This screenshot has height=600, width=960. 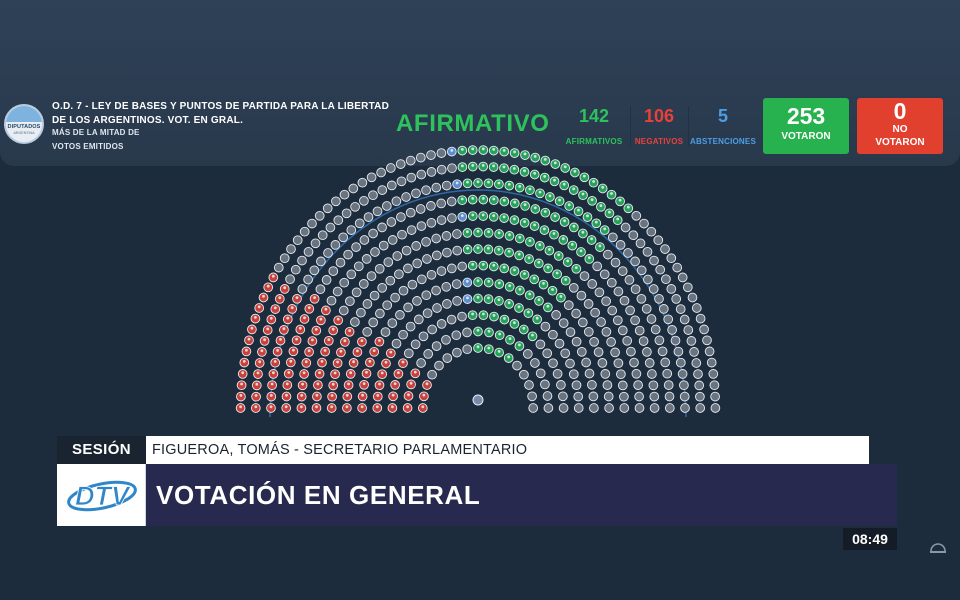 I want to click on votaron-label: VOTARON, so click(x=806, y=136).